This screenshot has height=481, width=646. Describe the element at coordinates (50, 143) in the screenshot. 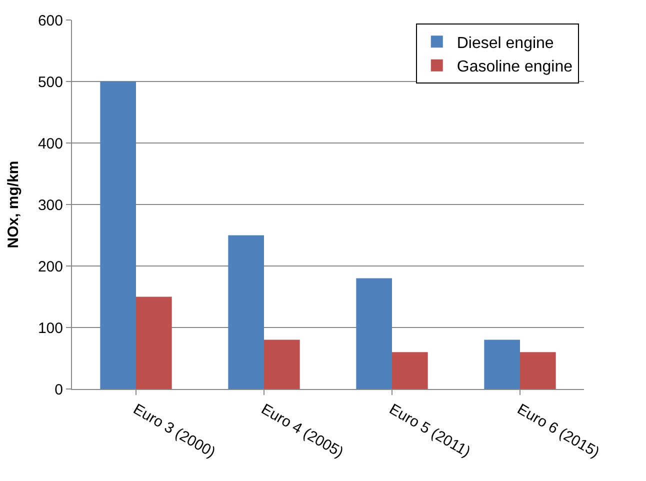

I see `y-tick-label: 400` at that location.